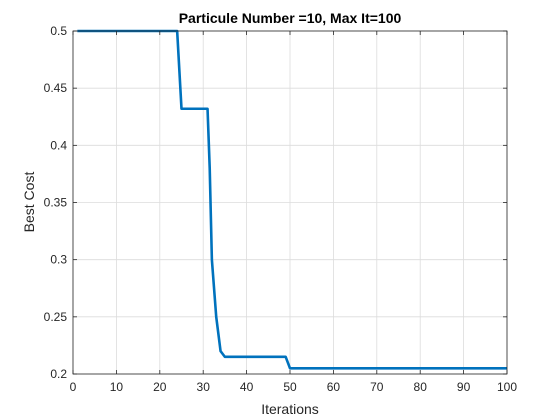  What do you see at coordinates (58, 145) in the screenshot?
I see `y-tick-label: 0.4` at bounding box center [58, 145].